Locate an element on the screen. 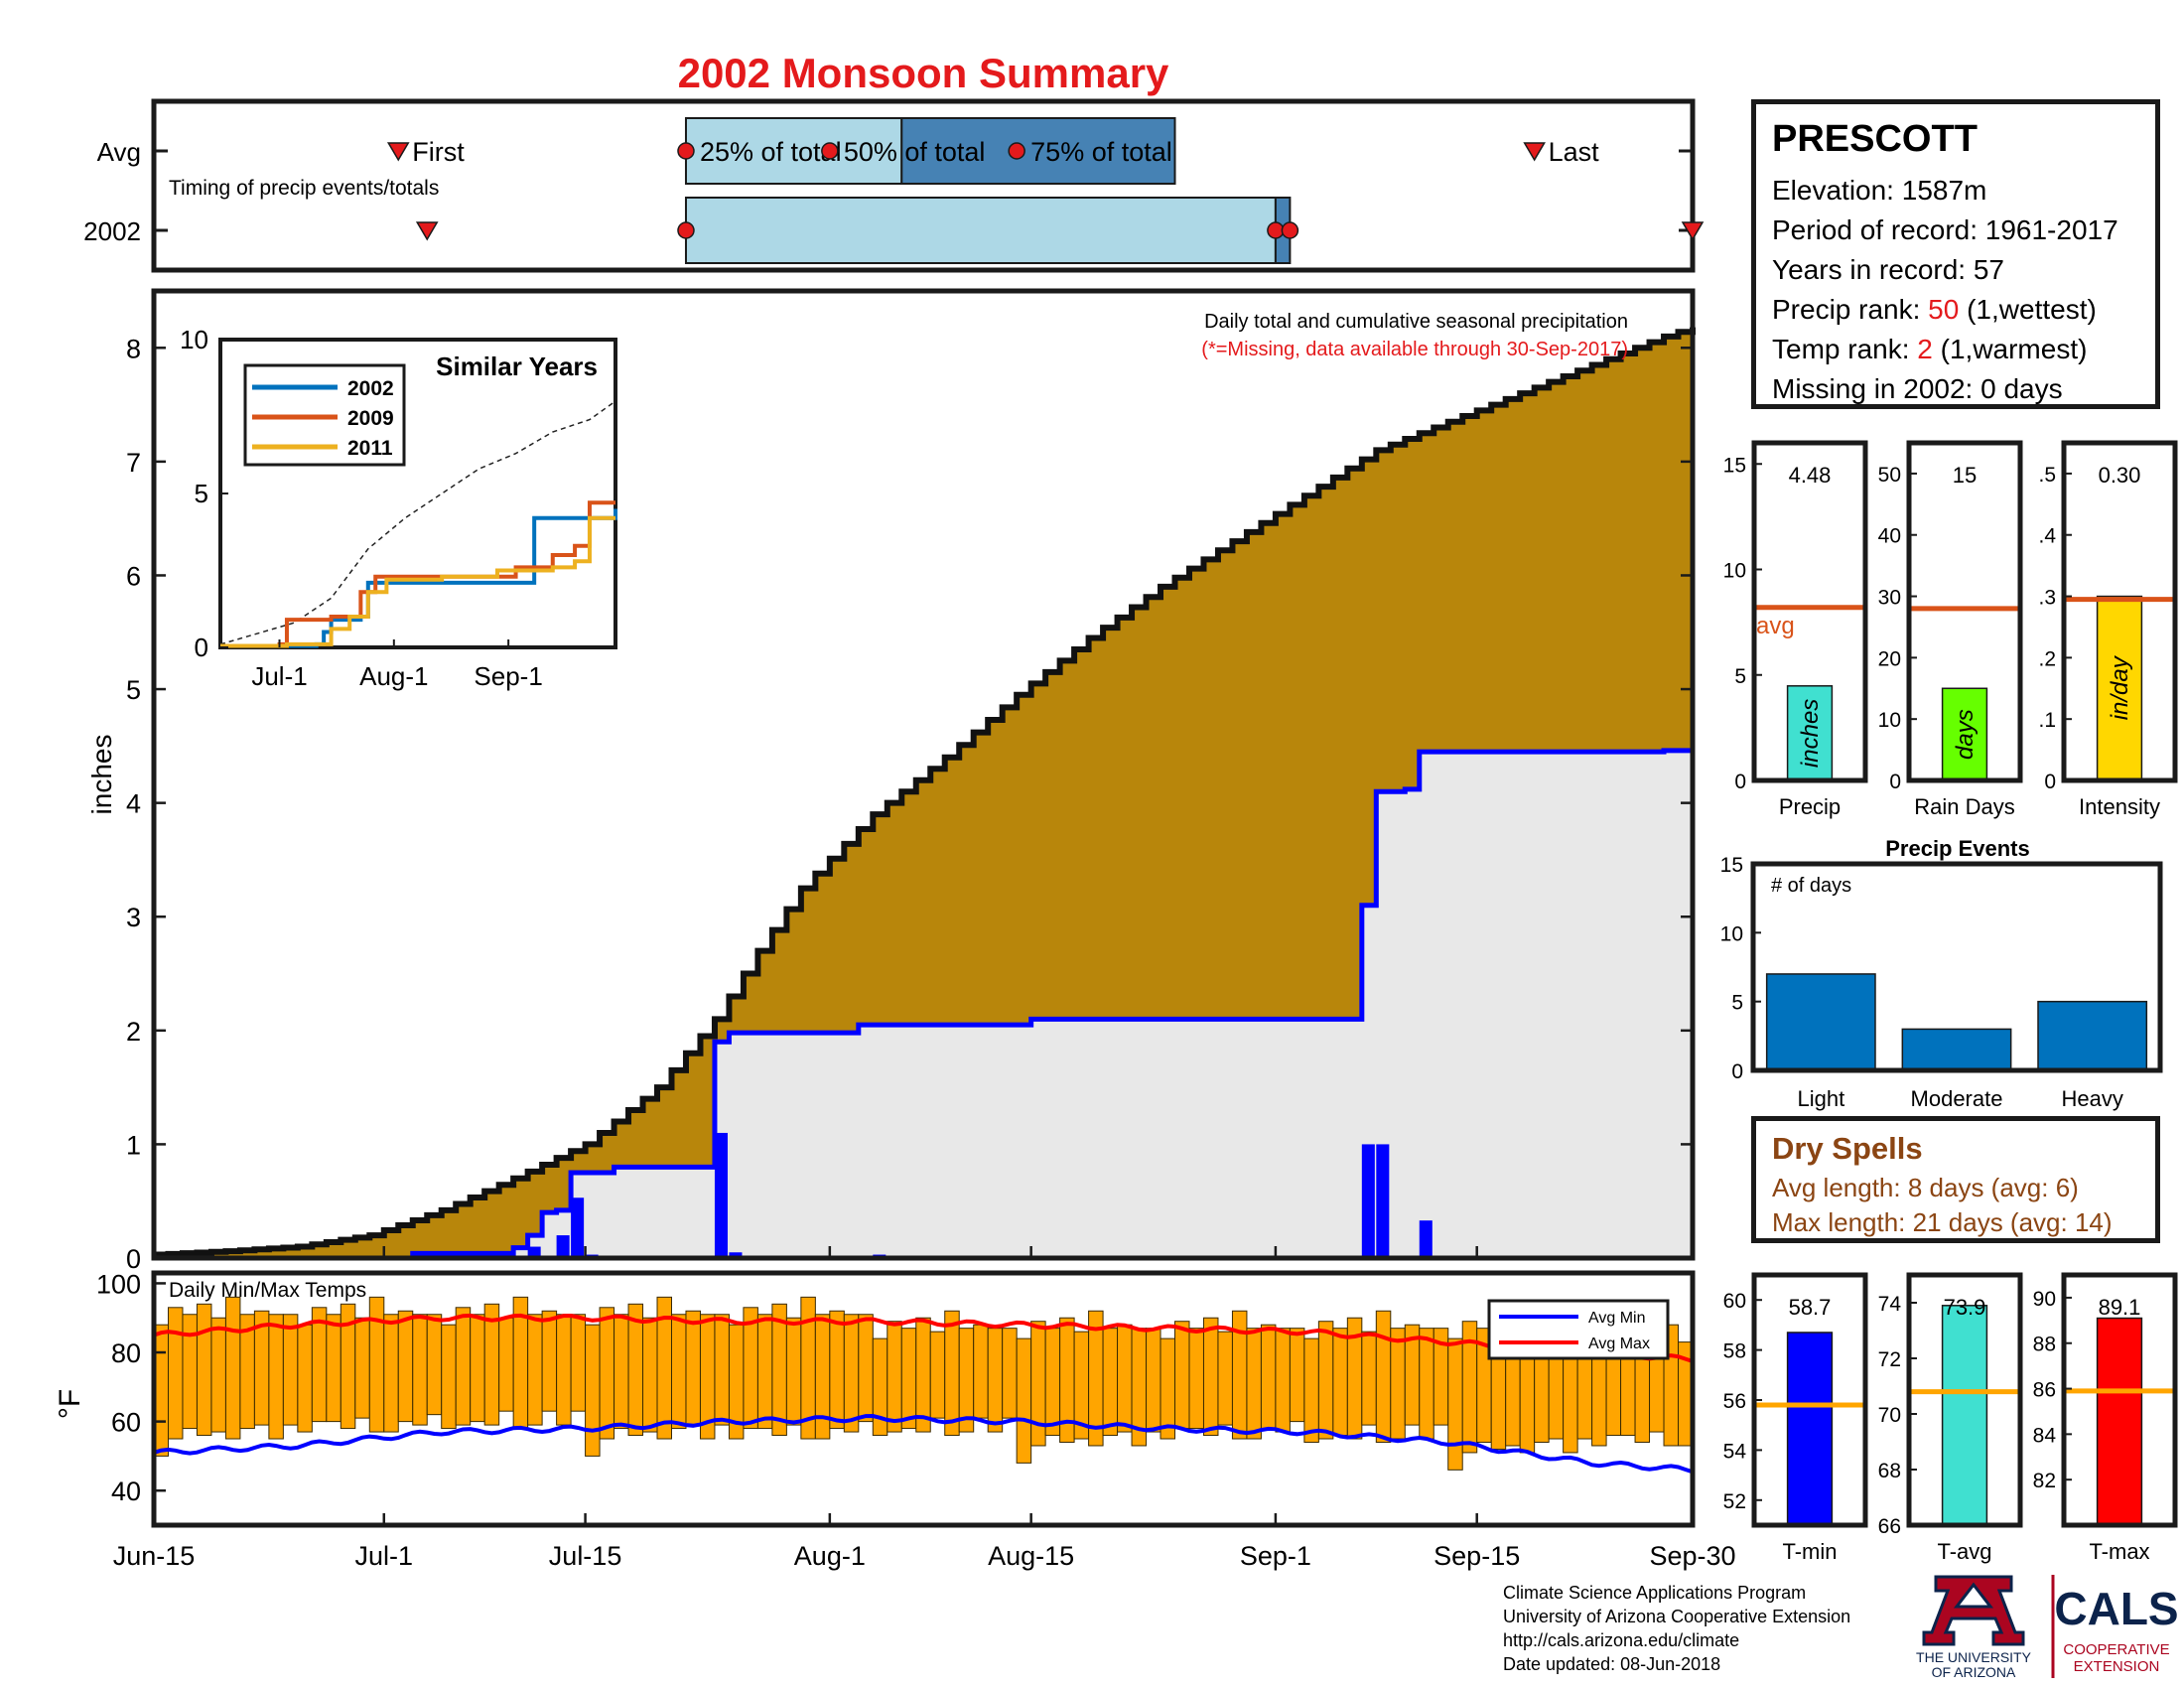 This screenshot has width=2184, height=1688. xtick-label: Jul-1 is located at coordinates (384, 1556).